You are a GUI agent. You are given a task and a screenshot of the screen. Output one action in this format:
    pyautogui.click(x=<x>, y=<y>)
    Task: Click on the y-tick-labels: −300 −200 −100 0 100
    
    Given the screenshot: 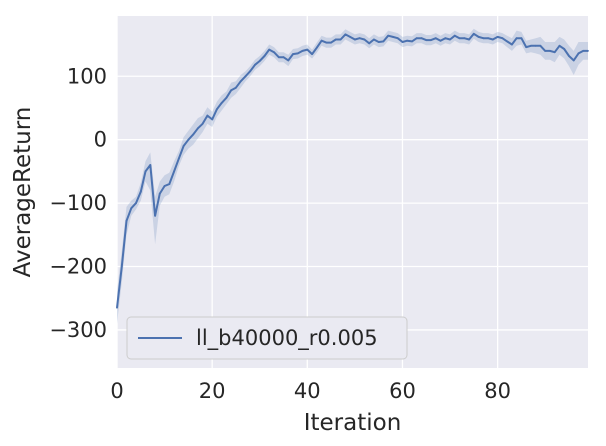 What is the action you would take?
    pyautogui.click(x=78, y=203)
    